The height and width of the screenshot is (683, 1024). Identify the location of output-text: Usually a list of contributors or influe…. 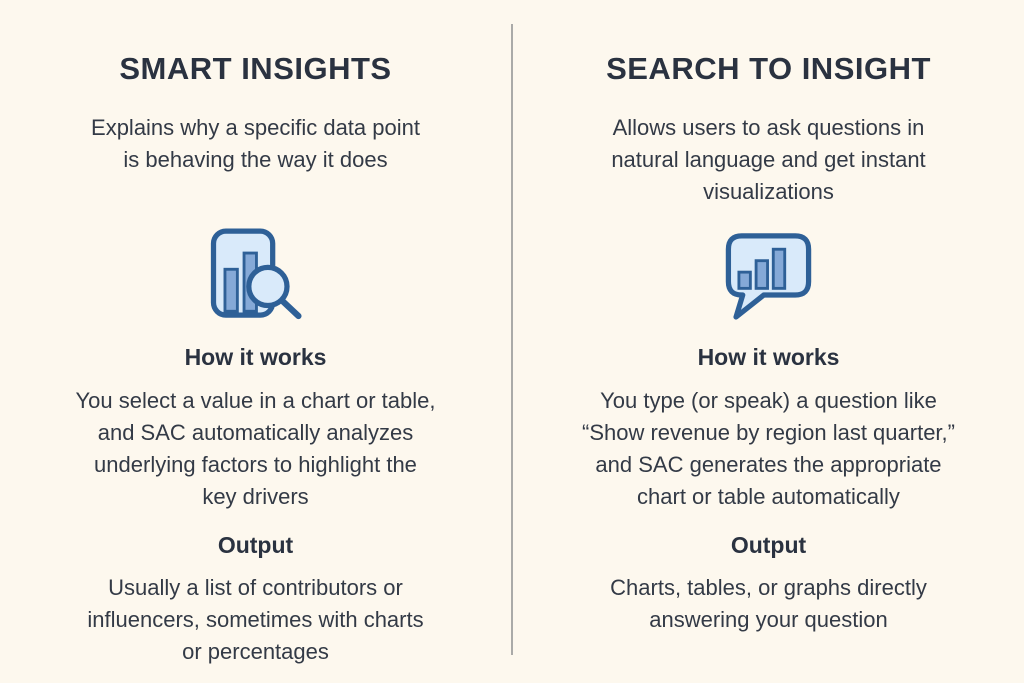
(255, 619).